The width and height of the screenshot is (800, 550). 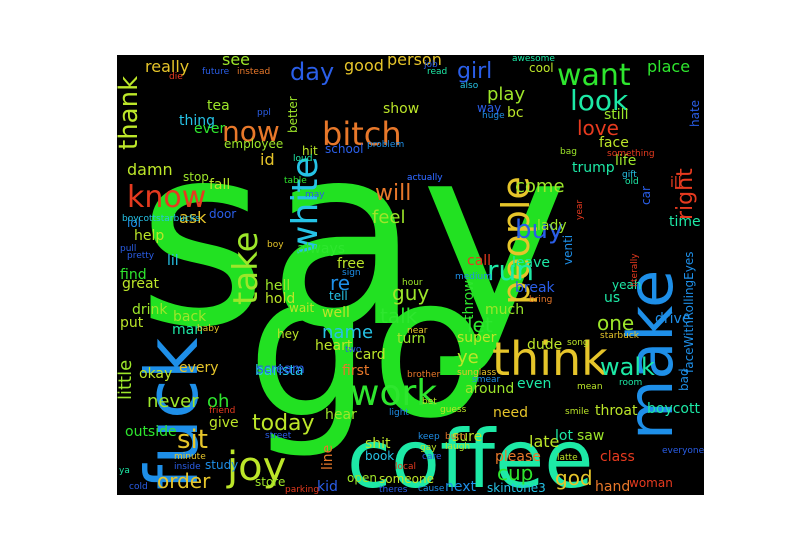 I want to click on cloud-word: theres, so click(x=393, y=490).